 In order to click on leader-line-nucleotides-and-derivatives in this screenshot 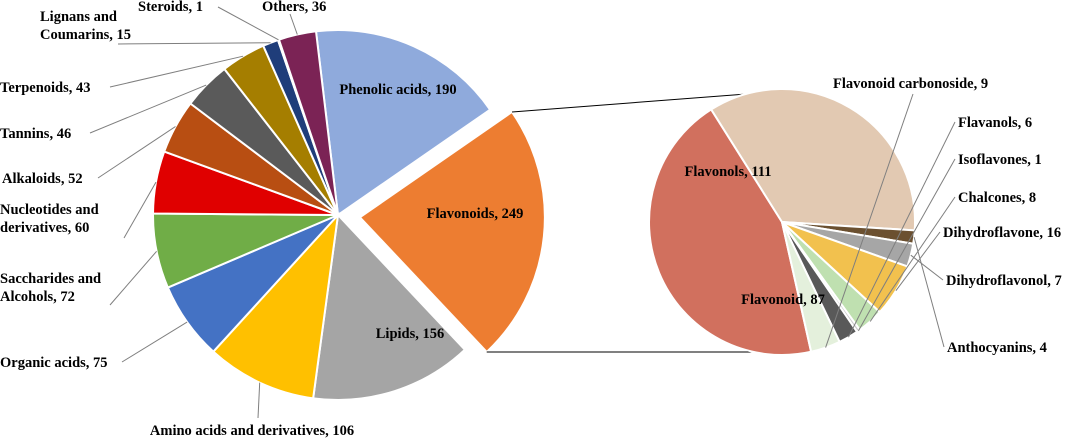, I will do `click(140, 210)`.